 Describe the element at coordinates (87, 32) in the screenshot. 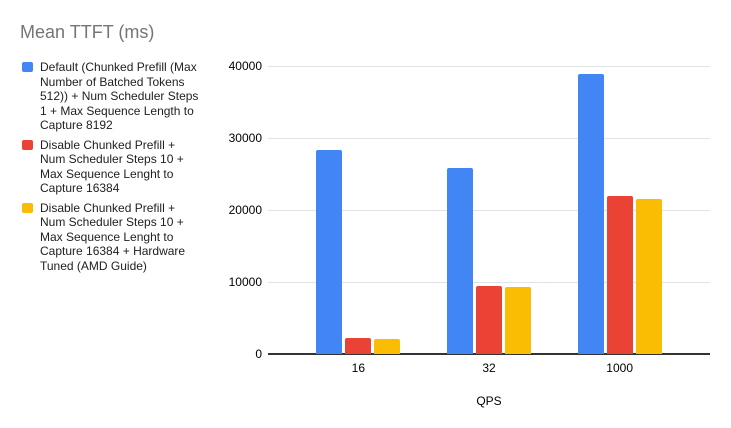

I see `chart-title: Mean TTFT (ms)` at that location.